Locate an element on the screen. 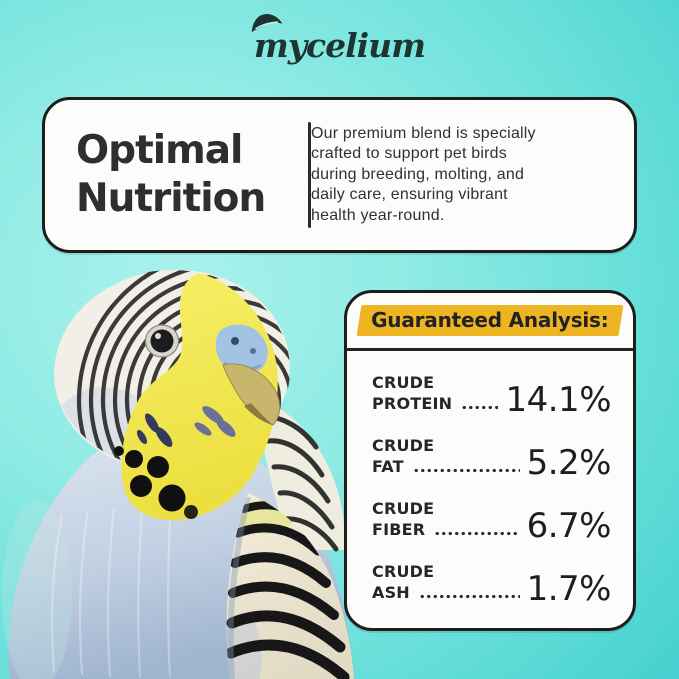  analysis-card-header: Guaranteed Analysis: is located at coordinates (490, 322).